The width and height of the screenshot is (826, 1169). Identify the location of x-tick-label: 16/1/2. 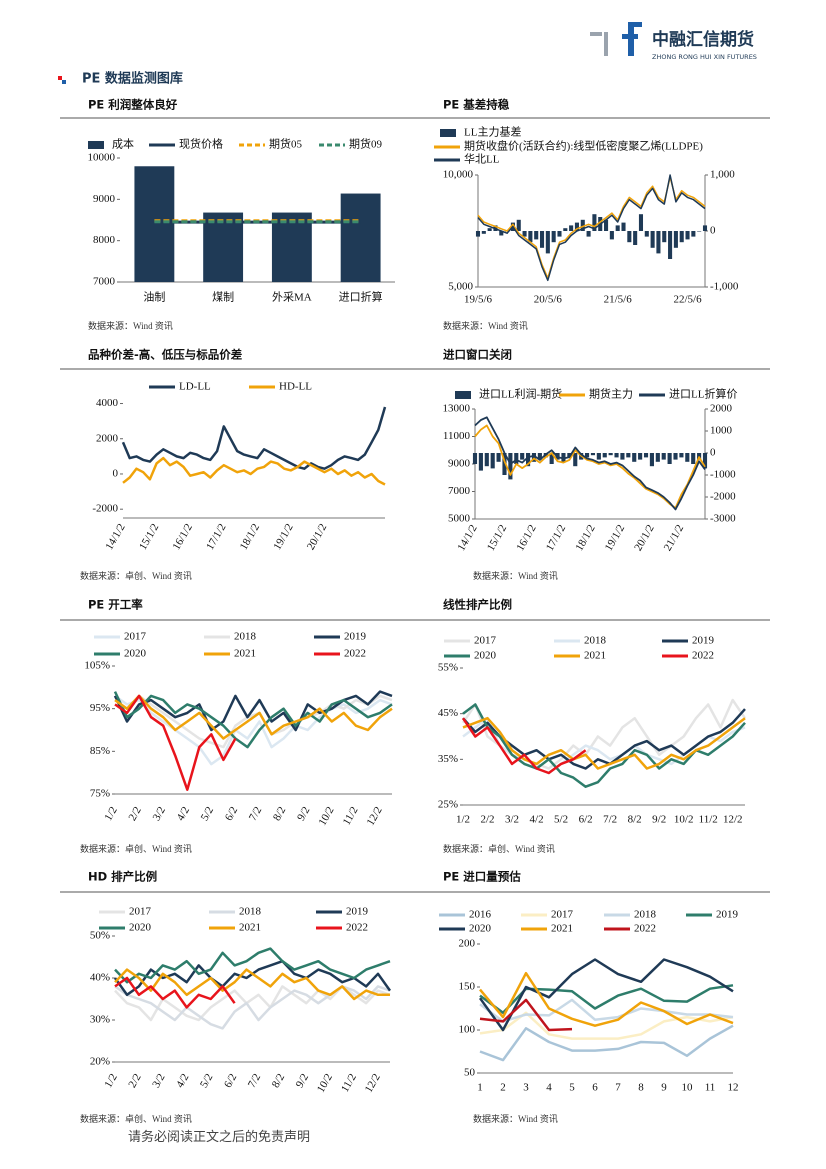
(526, 538).